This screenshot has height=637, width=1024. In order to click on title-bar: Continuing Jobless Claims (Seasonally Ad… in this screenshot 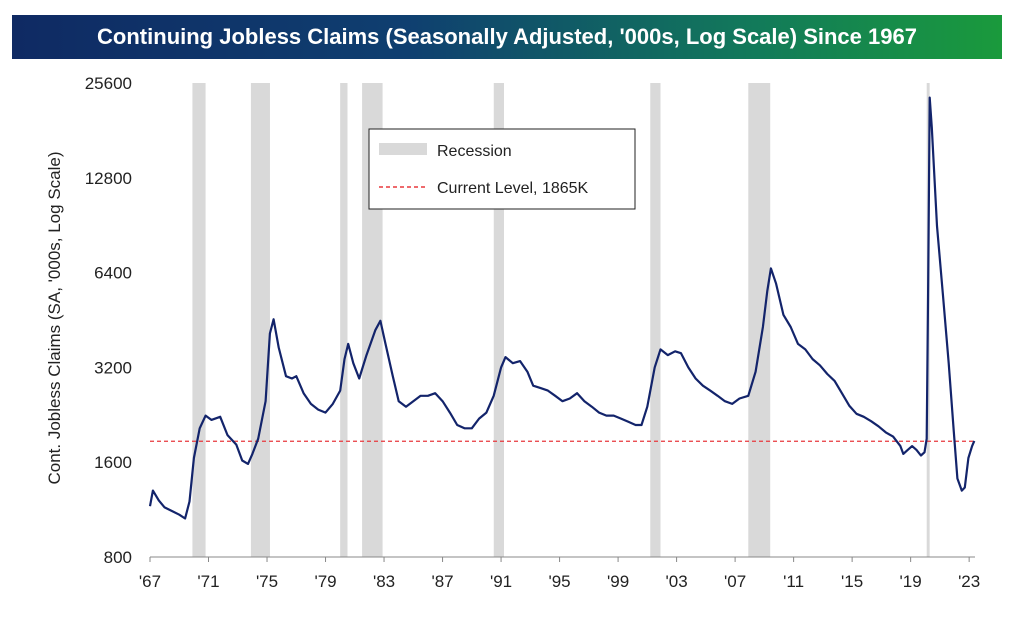, I will do `click(507, 37)`.